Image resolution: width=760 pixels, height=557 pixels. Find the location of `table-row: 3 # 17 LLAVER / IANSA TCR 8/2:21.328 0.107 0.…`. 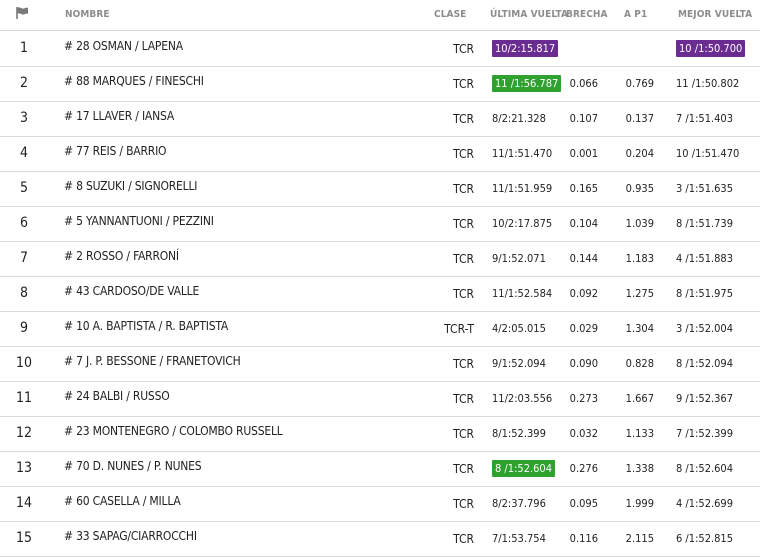

table-row: 3 # 17 LLAVER / IANSA TCR 8/2:21.328 0.107 0.… is located at coordinates (380, 119).